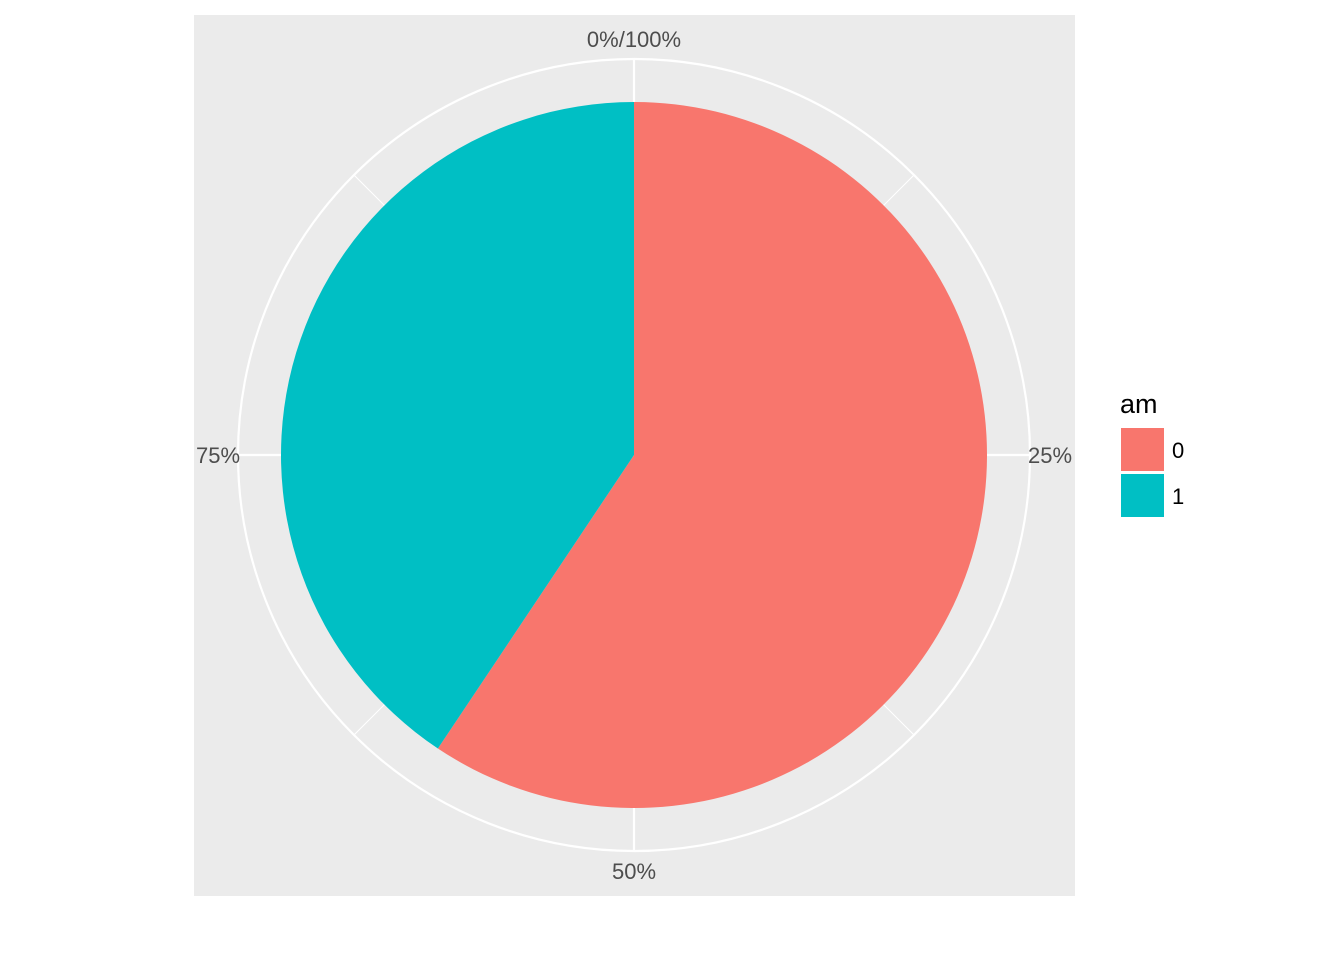  What do you see at coordinates (1139, 404) in the screenshot?
I see `legend-title: am` at bounding box center [1139, 404].